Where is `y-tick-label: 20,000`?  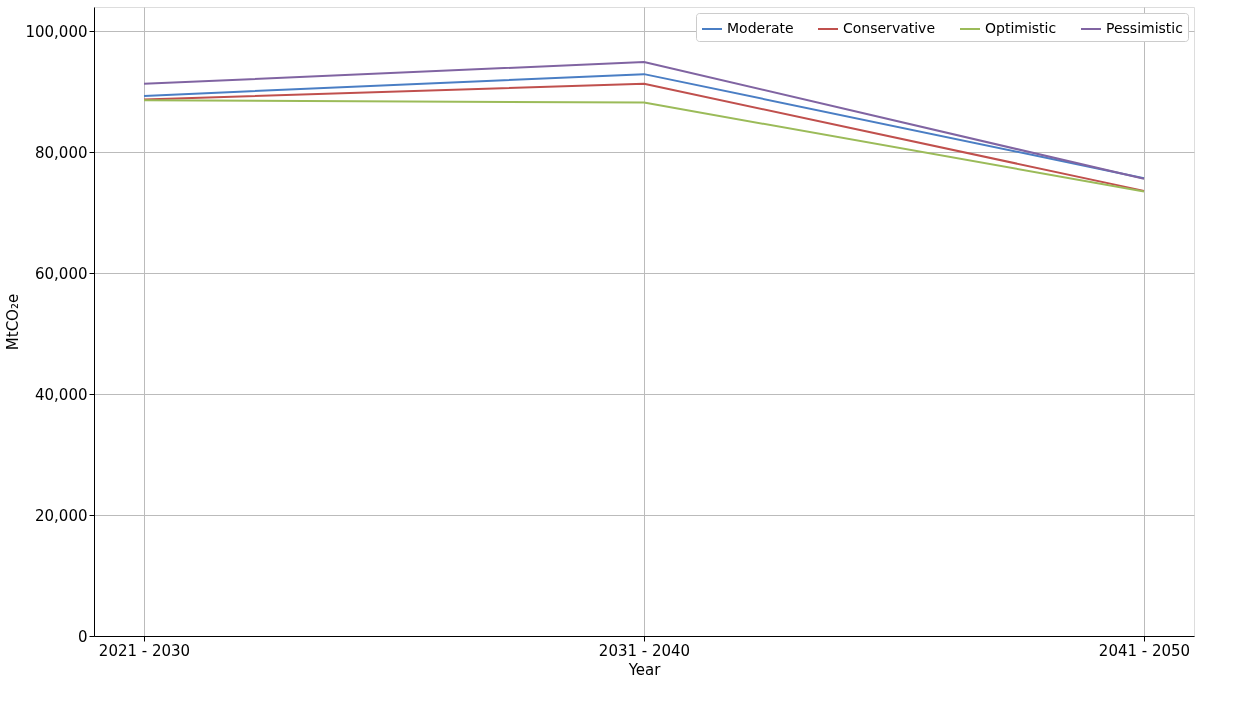 y-tick-label: 20,000 is located at coordinates (61, 515).